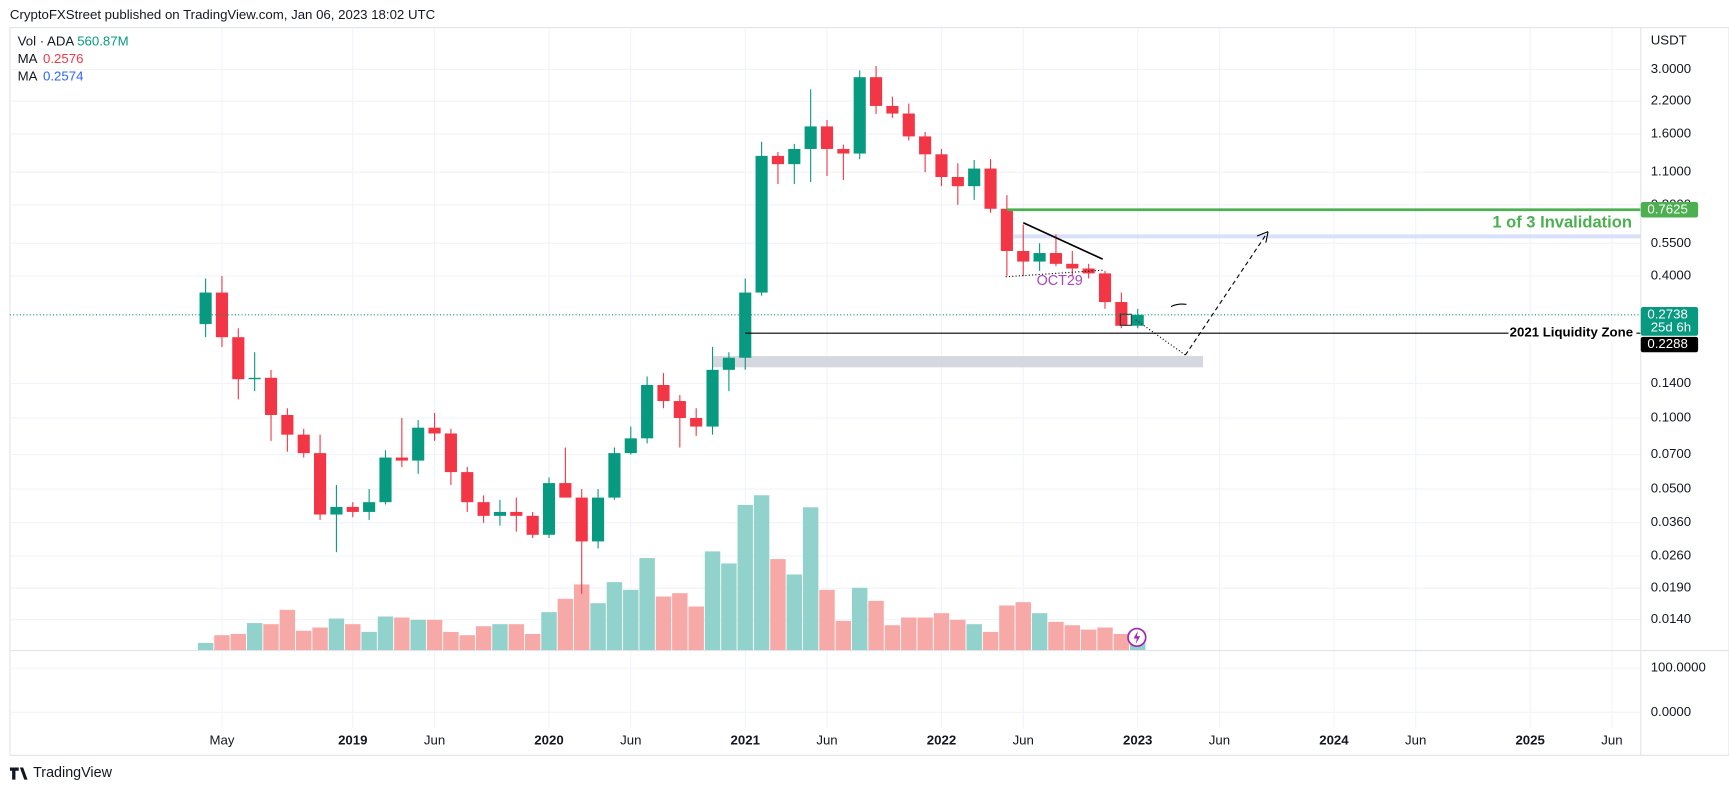 The width and height of the screenshot is (1729, 790). I want to click on x-tick-label: 2021, so click(745, 740).